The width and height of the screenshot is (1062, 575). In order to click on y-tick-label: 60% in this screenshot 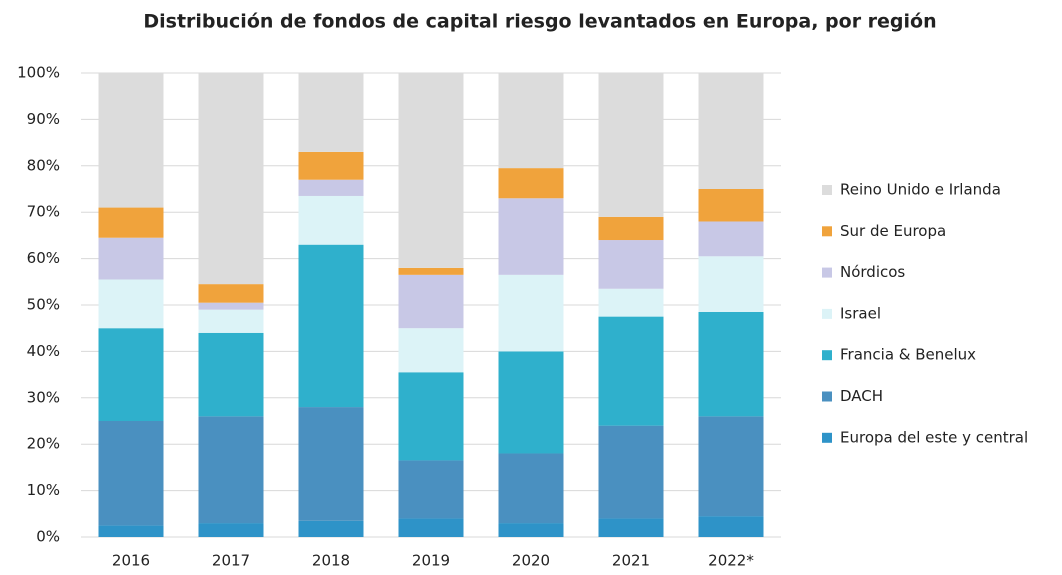, I will do `click(43, 258)`.